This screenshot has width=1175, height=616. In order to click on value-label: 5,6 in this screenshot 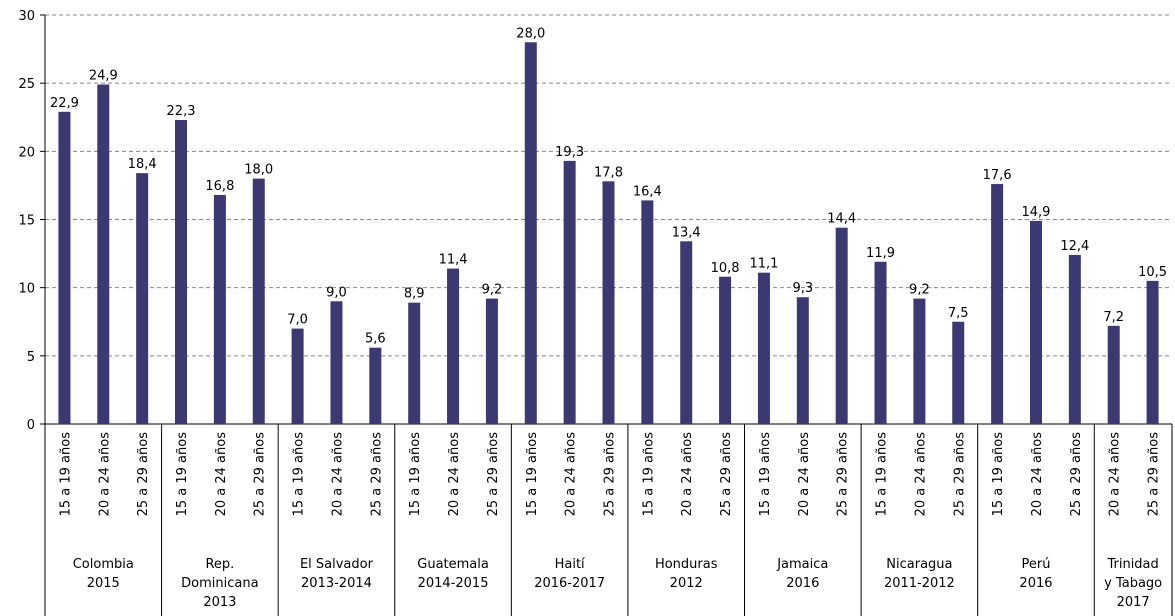, I will do `click(375, 339)`.